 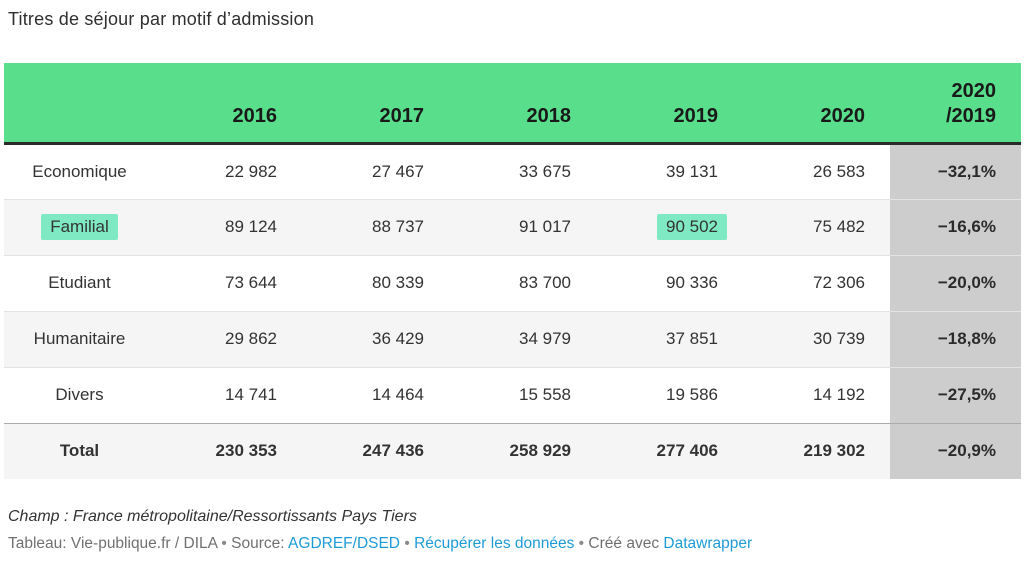 I want to click on table-cell: 80 339, so click(x=375, y=282).